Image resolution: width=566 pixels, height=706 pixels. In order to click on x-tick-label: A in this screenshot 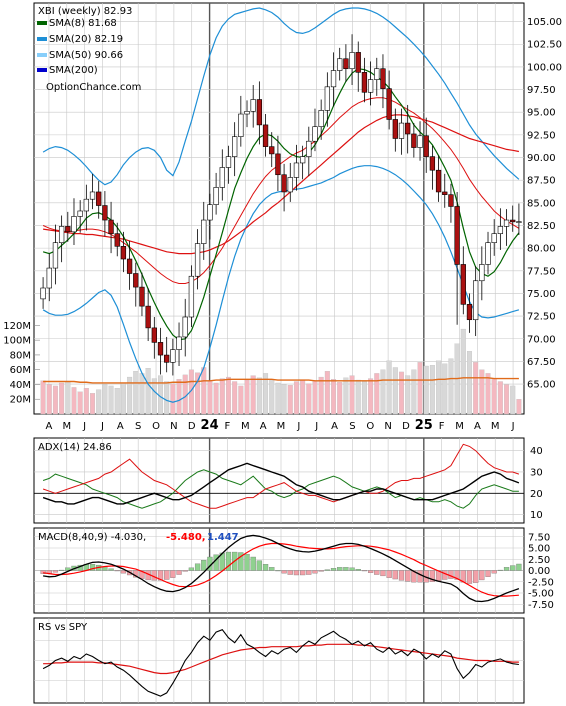, I will do `click(120, 426)`.